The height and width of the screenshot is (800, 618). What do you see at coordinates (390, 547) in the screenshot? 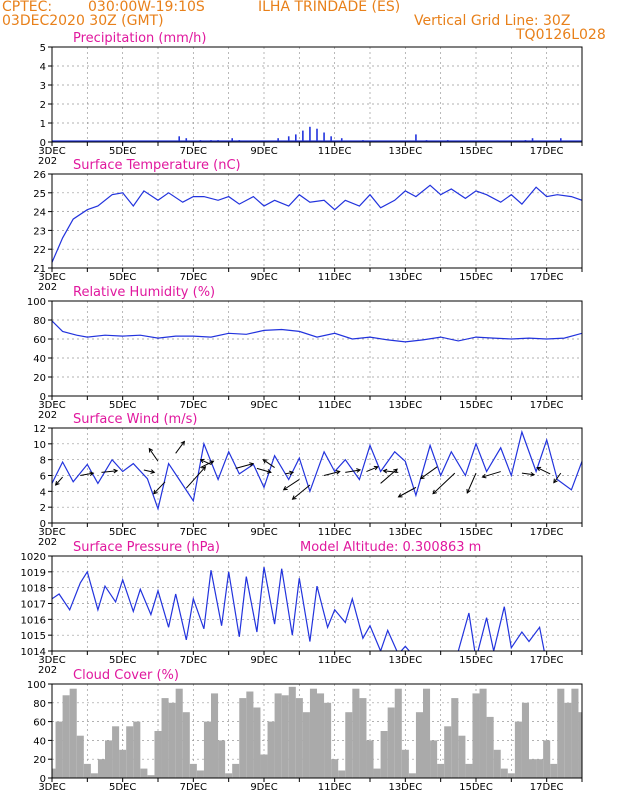
I see `panel-note: Model Altitude: 0.300863 m` at bounding box center [390, 547].